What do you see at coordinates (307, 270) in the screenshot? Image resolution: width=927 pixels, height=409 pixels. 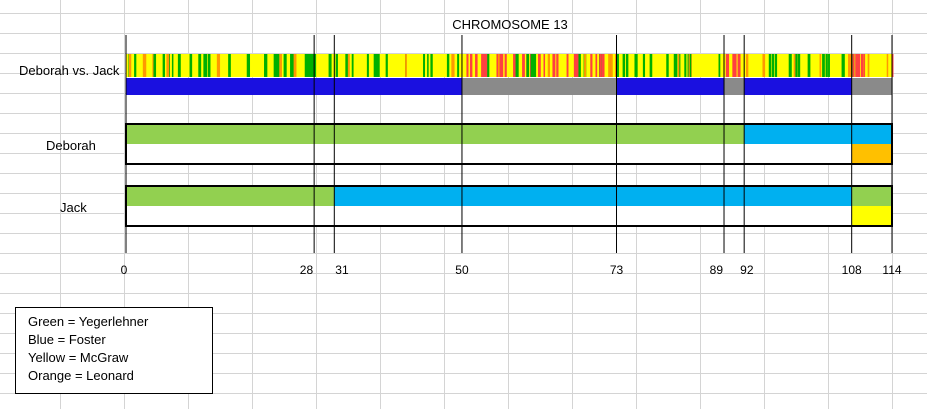 I see `x-tick-label-28: 28` at bounding box center [307, 270].